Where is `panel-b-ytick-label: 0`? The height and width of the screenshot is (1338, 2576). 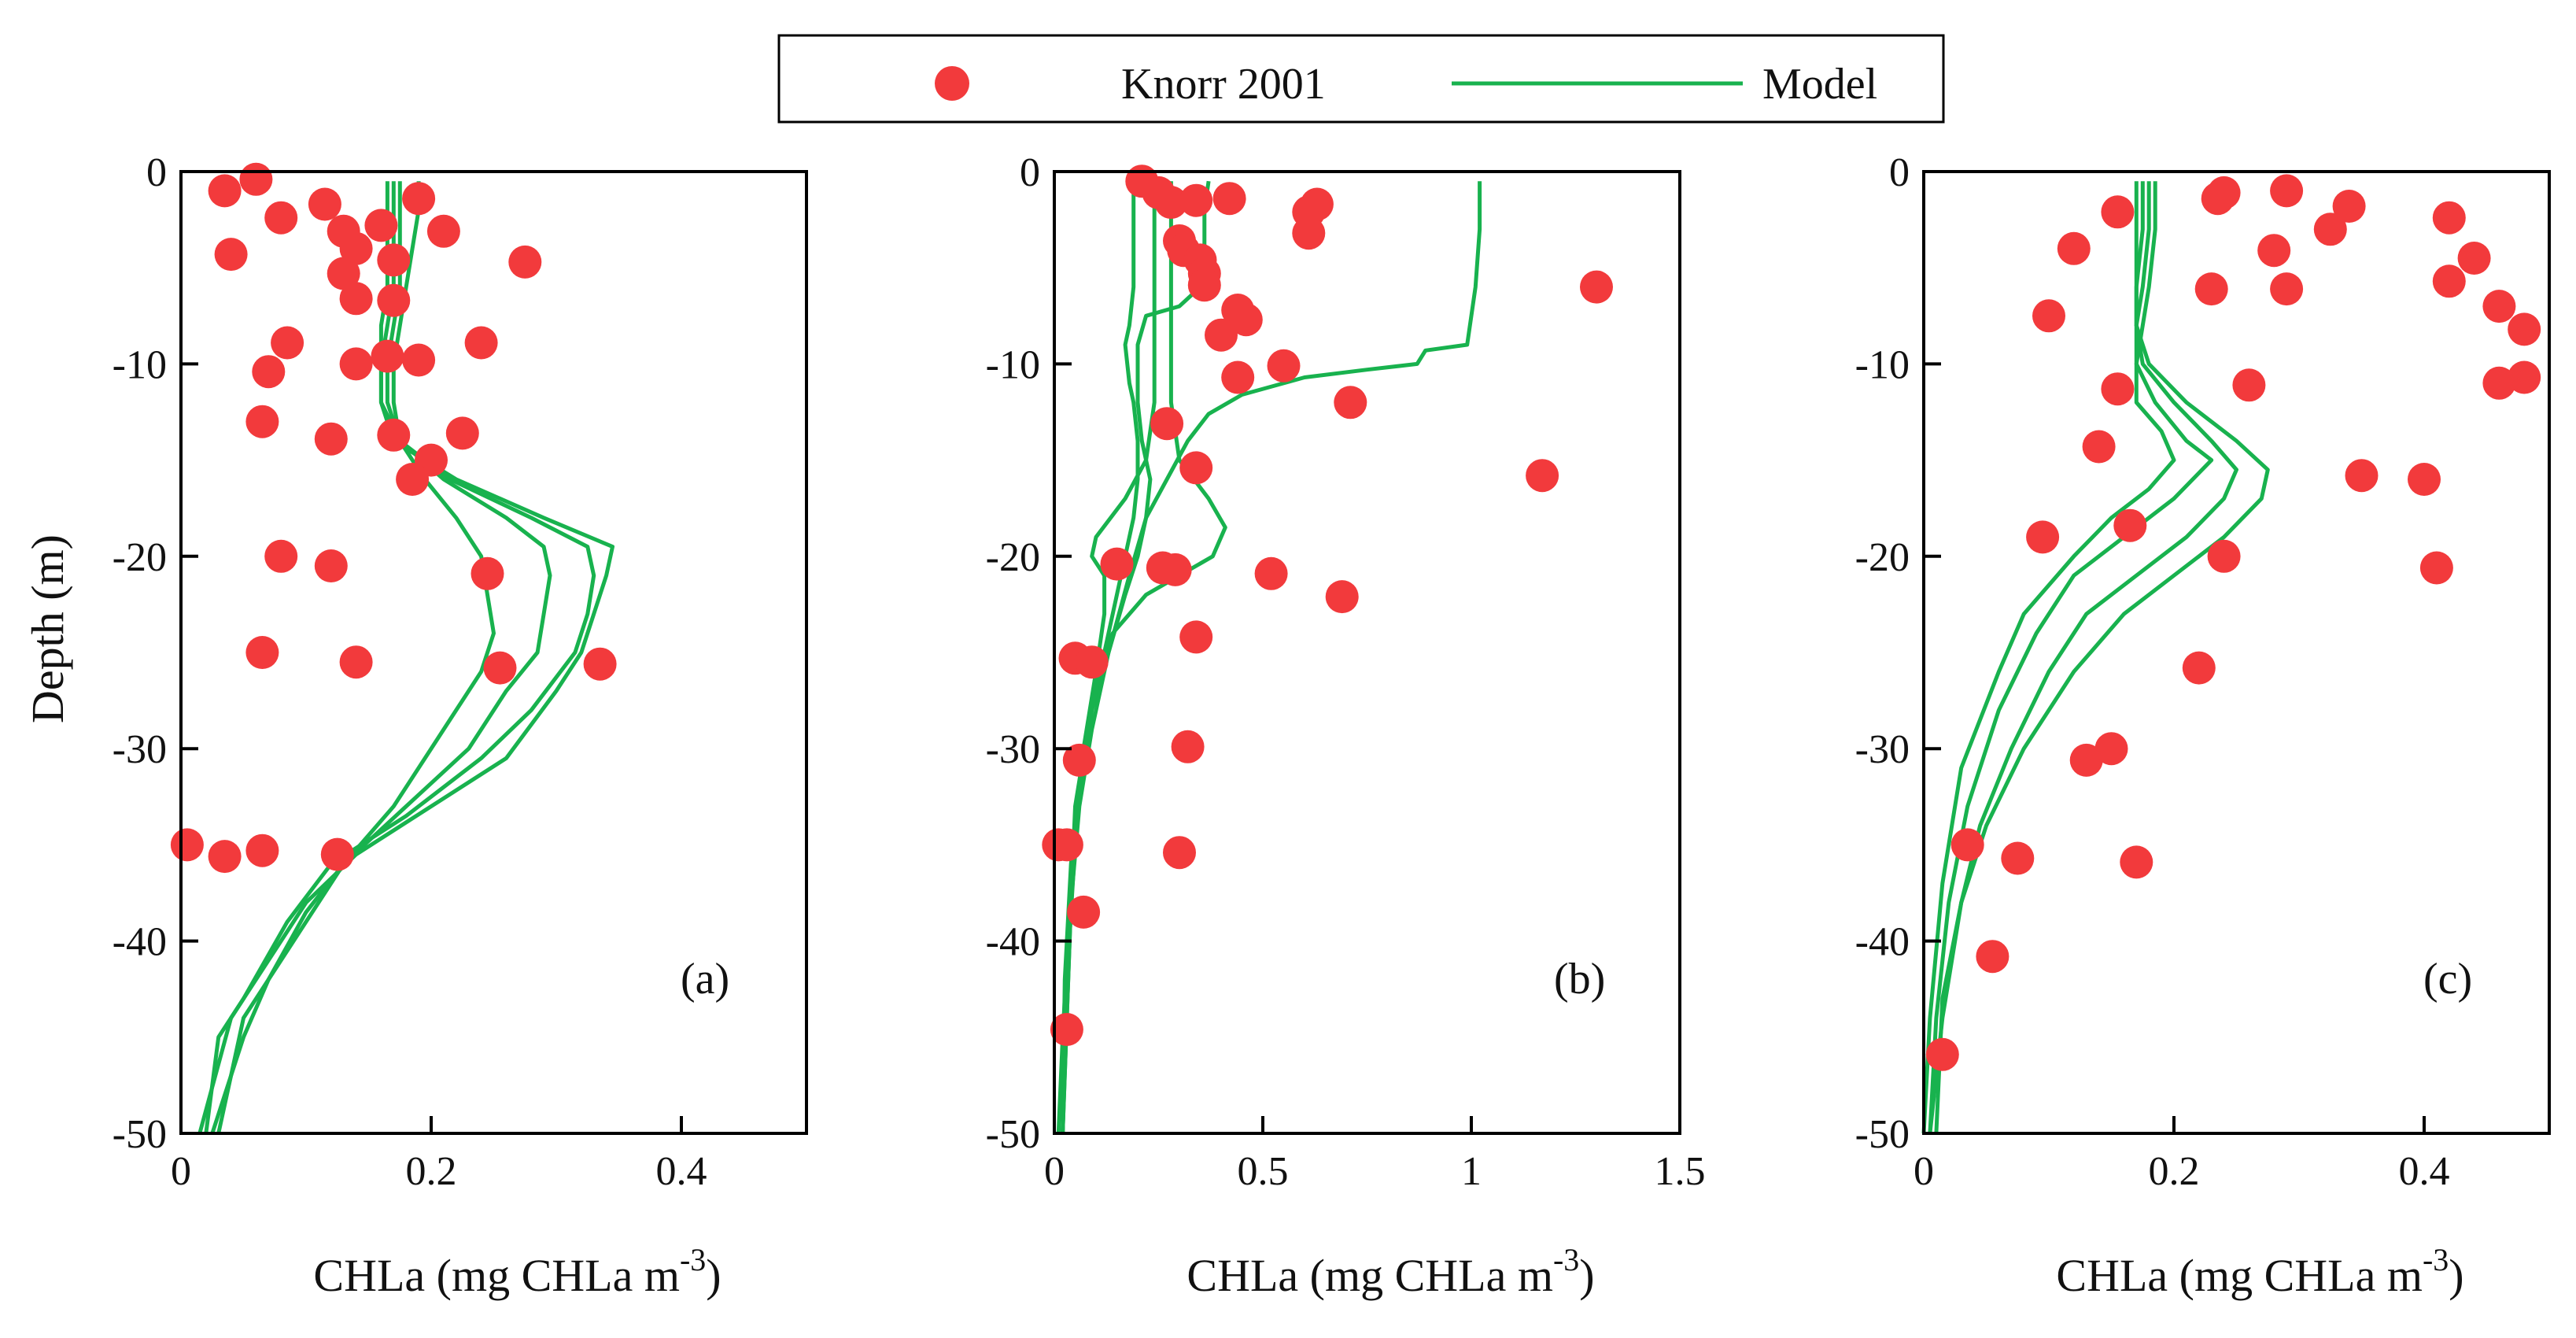 panel-b-ytick-label: 0 is located at coordinates (1030, 172).